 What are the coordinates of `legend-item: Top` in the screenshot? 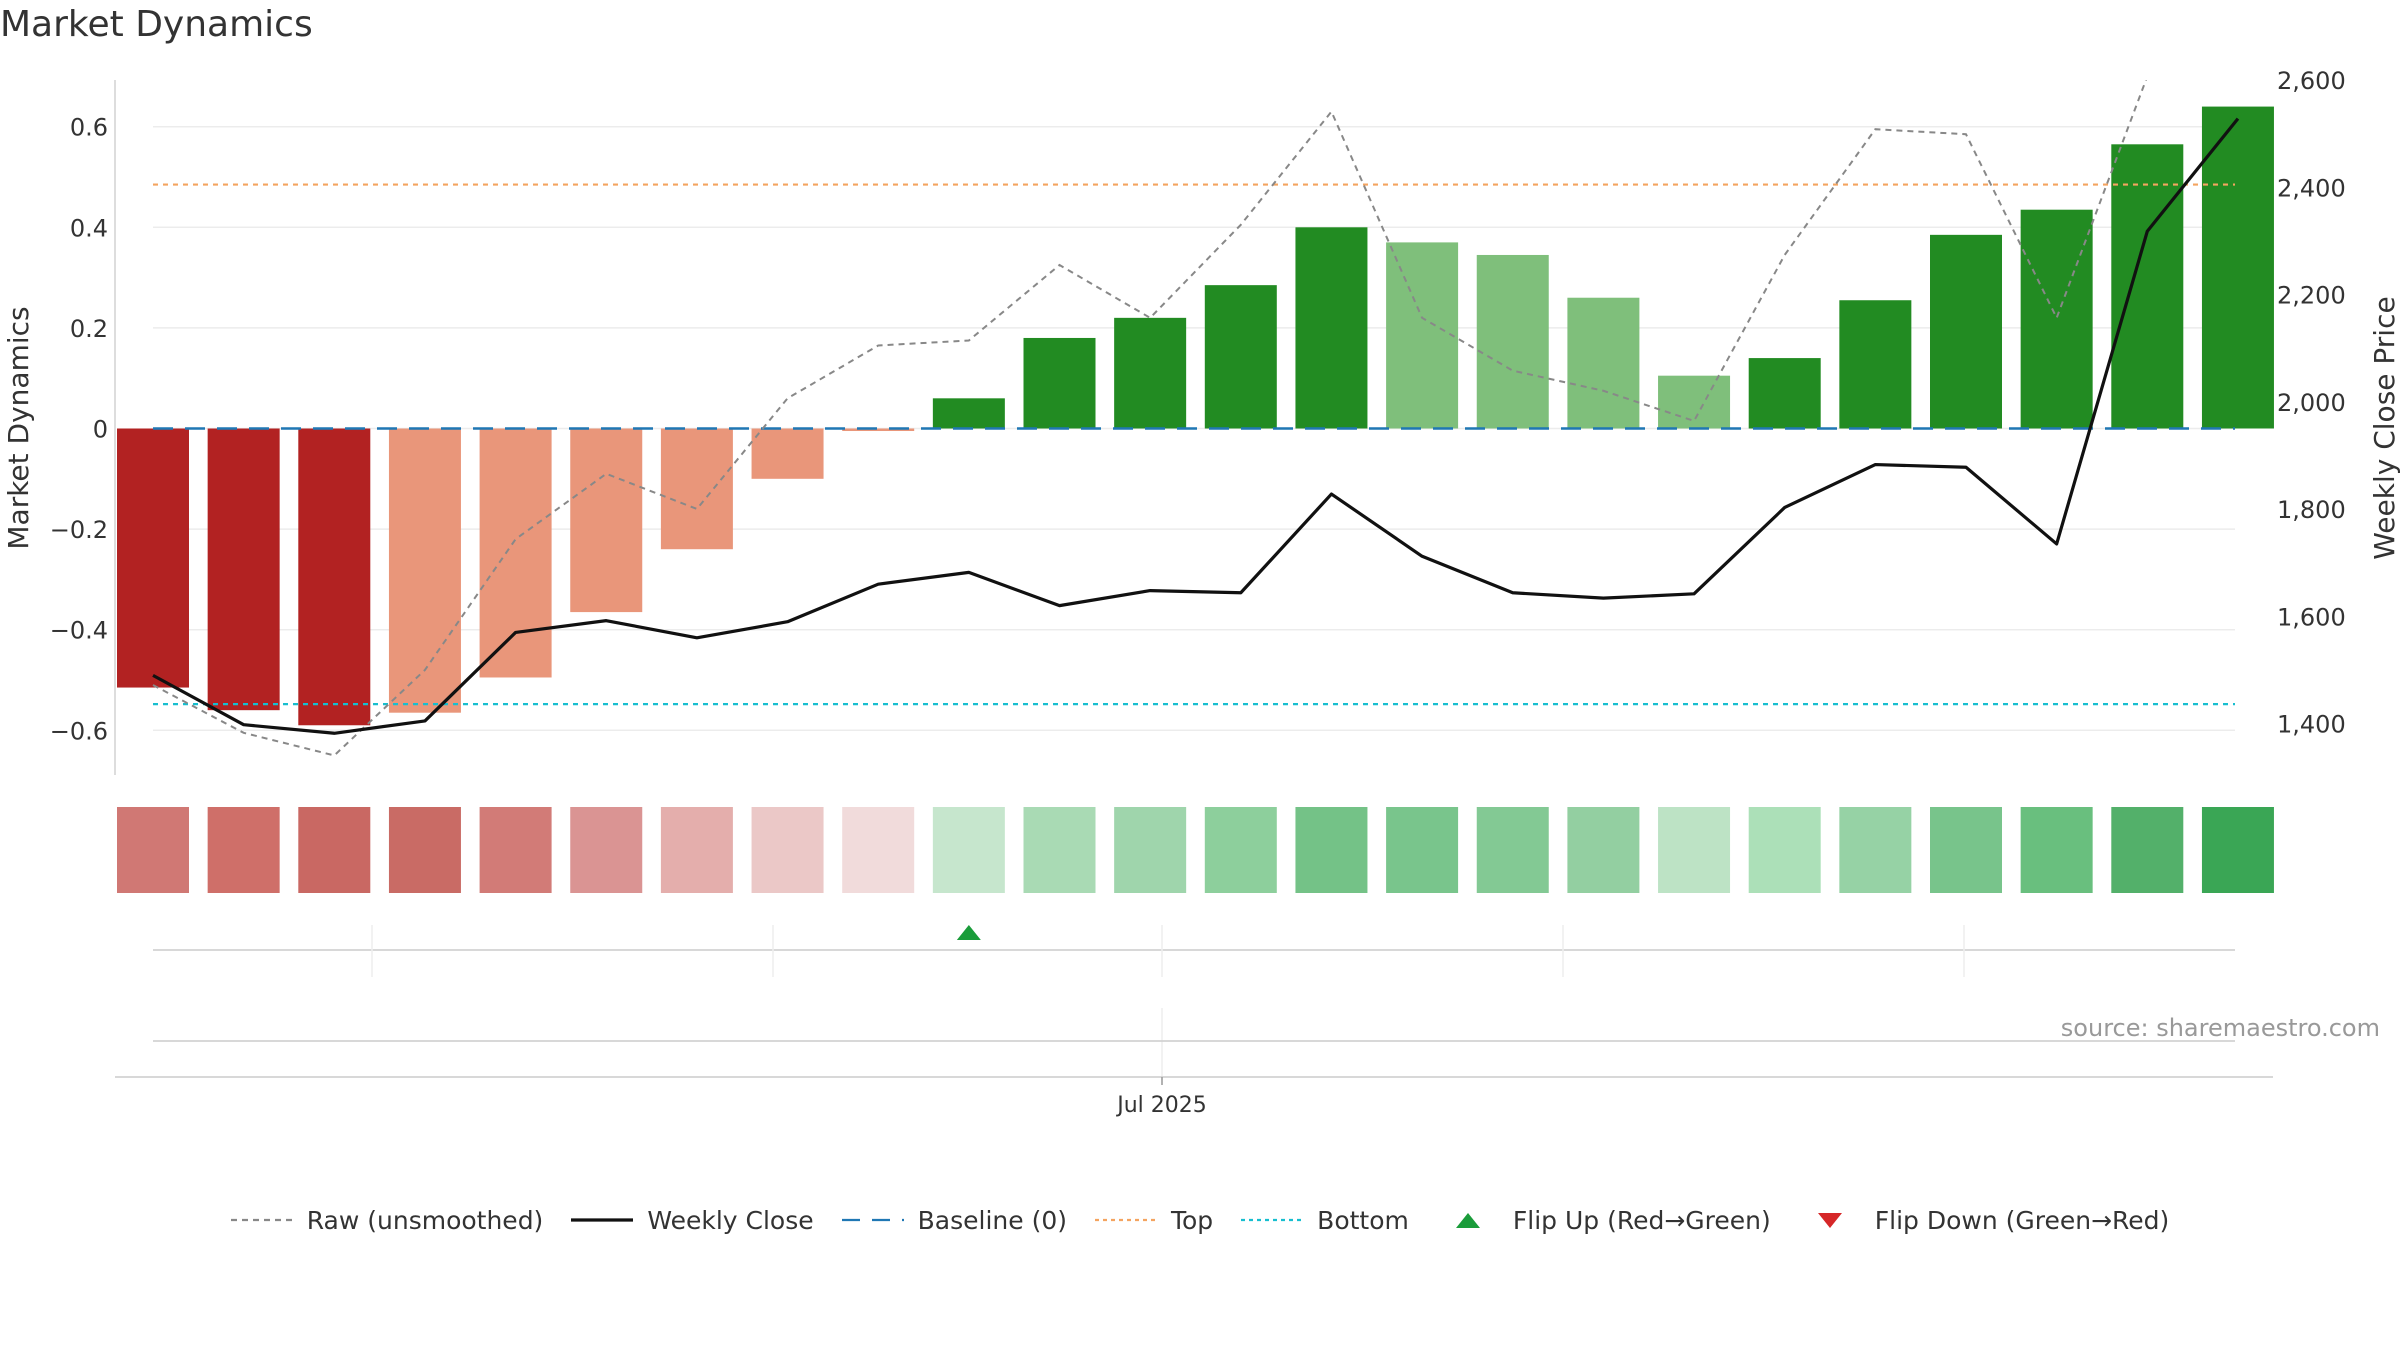 It's located at (1154, 1220).